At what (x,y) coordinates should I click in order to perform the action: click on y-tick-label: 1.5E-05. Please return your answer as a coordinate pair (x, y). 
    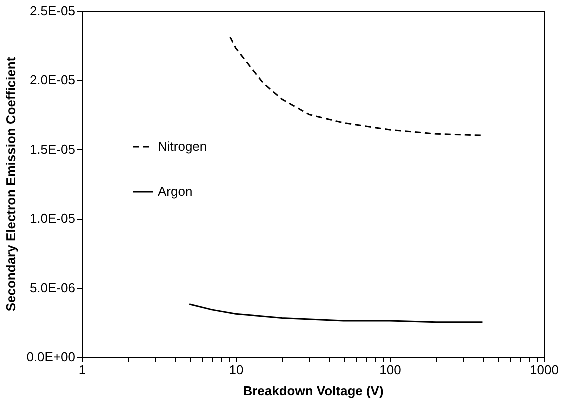
    Looking at the image, I should click on (53, 149).